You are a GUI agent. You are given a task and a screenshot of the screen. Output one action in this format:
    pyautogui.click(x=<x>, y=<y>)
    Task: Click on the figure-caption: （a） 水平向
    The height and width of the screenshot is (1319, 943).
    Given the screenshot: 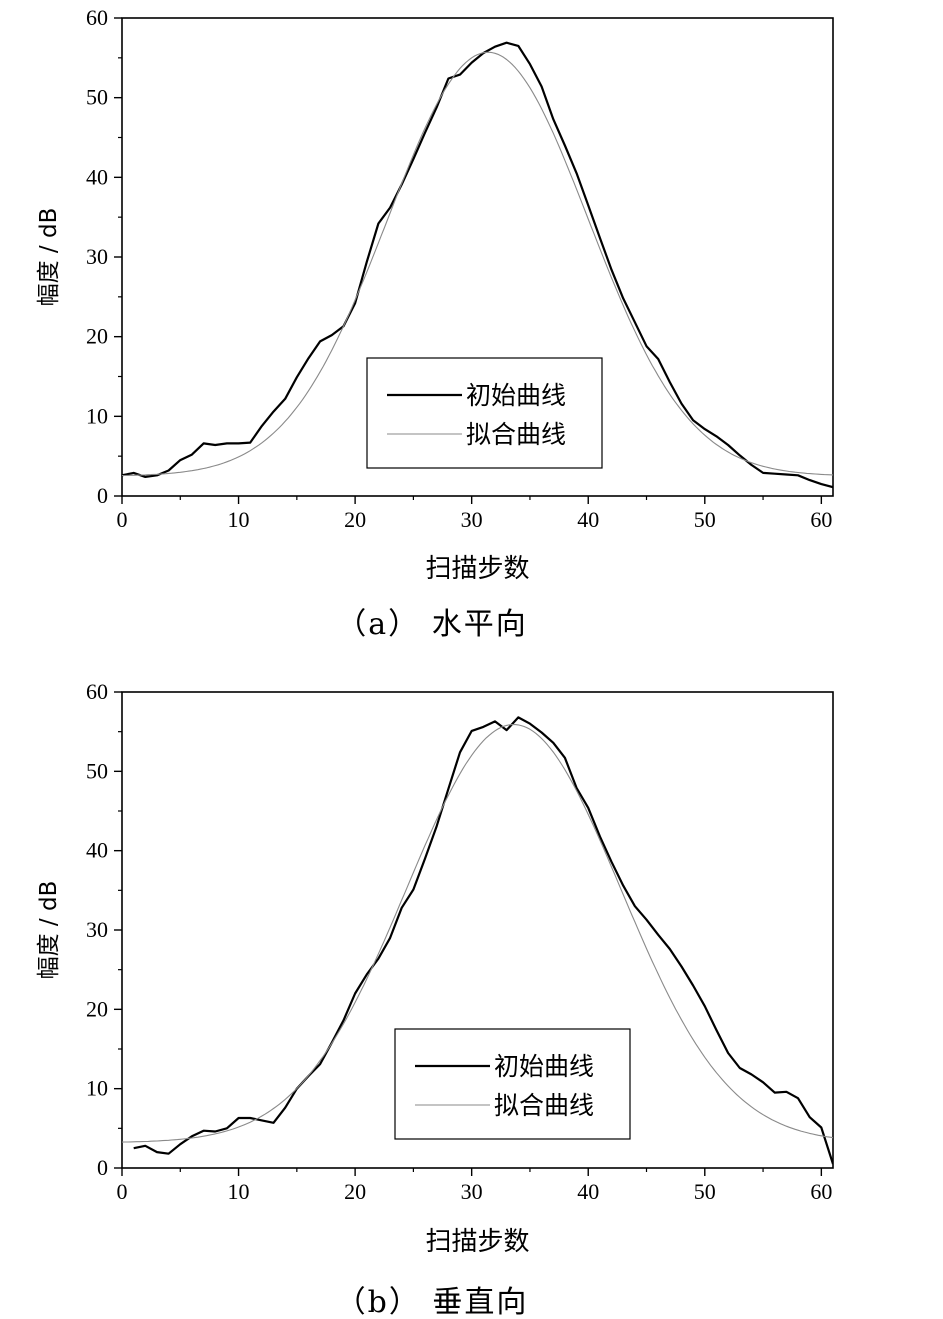 What is the action you would take?
    pyautogui.click(x=431, y=624)
    